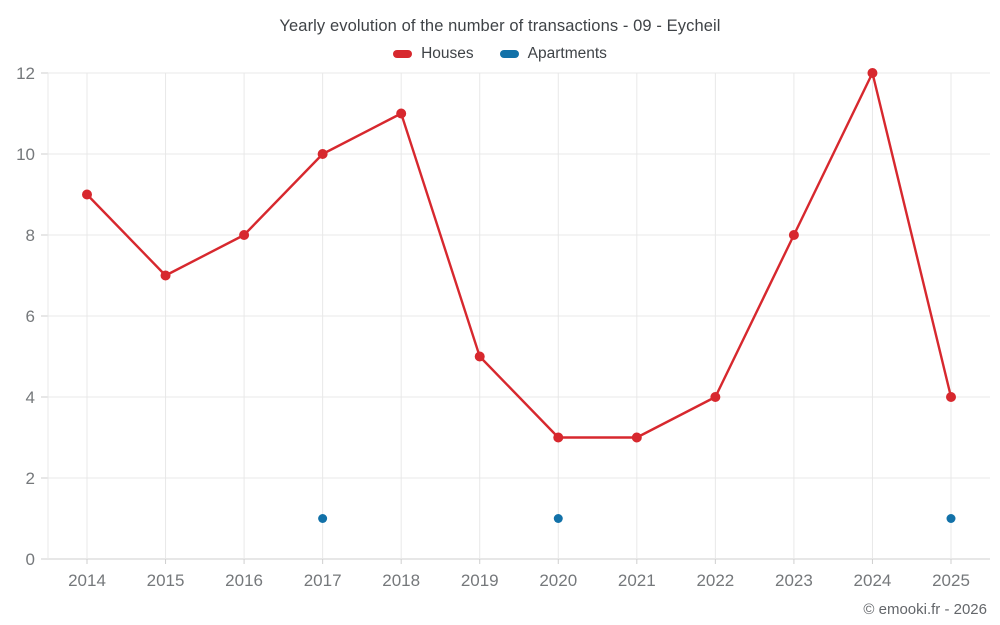 The height and width of the screenshot is (625, 1000). Describe the element at coordinates (873, 580) in the screenshot. I see `x-tick-label: 2024` at that location.